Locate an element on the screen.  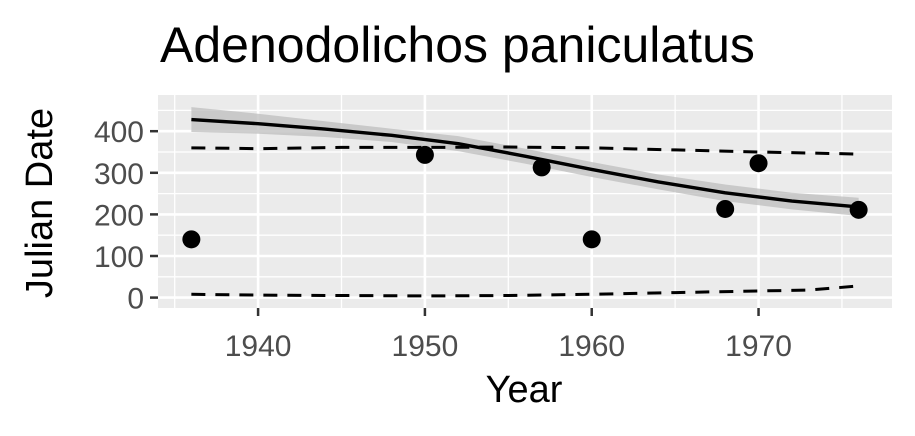
x-axis-title: Year is located at coordinates (524, 390).